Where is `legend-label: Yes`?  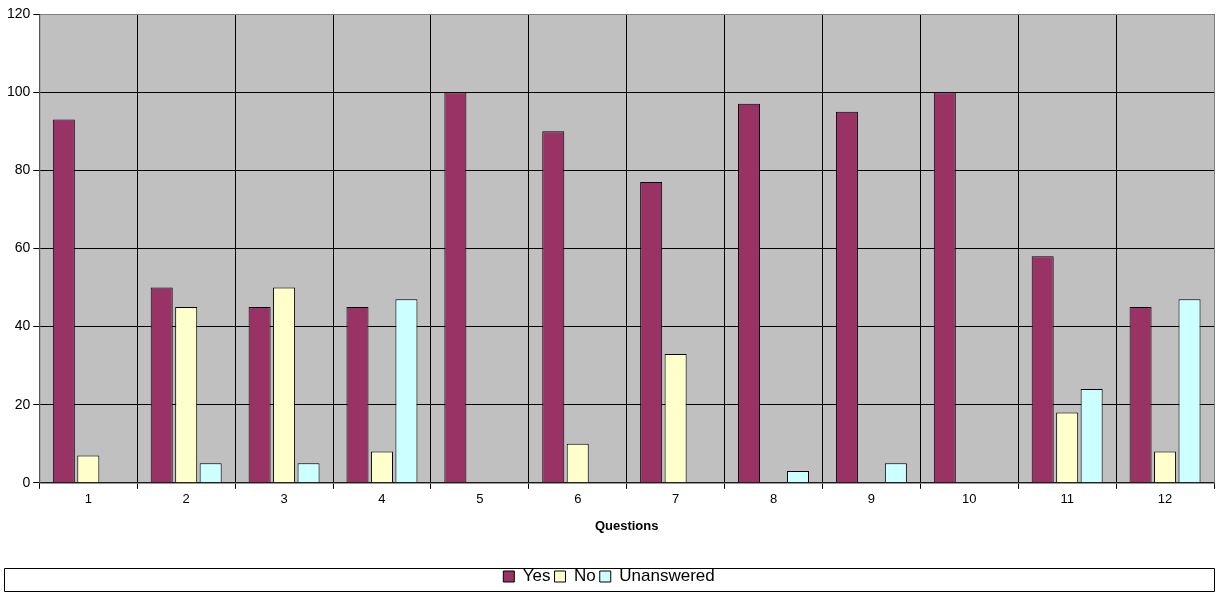
legend-label: Yes is located at coordinates (536, 576).